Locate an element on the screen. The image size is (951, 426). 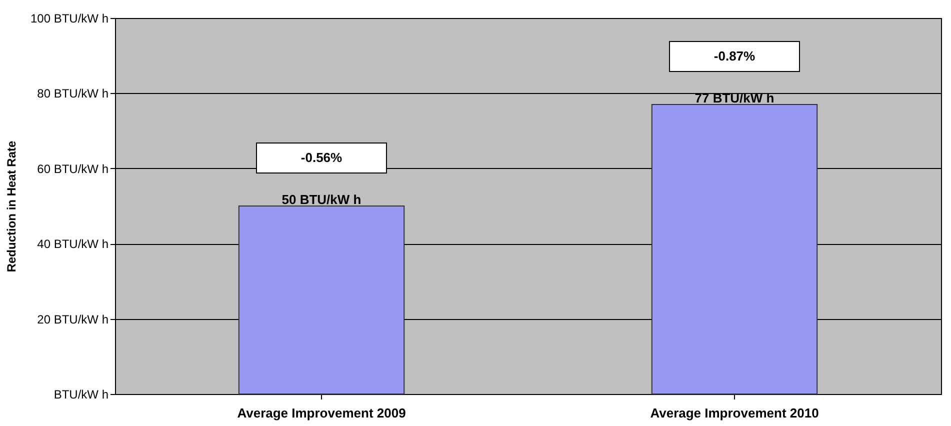
y-tick-label: 80 BTU/kW h is located at coordinates (72, 93).